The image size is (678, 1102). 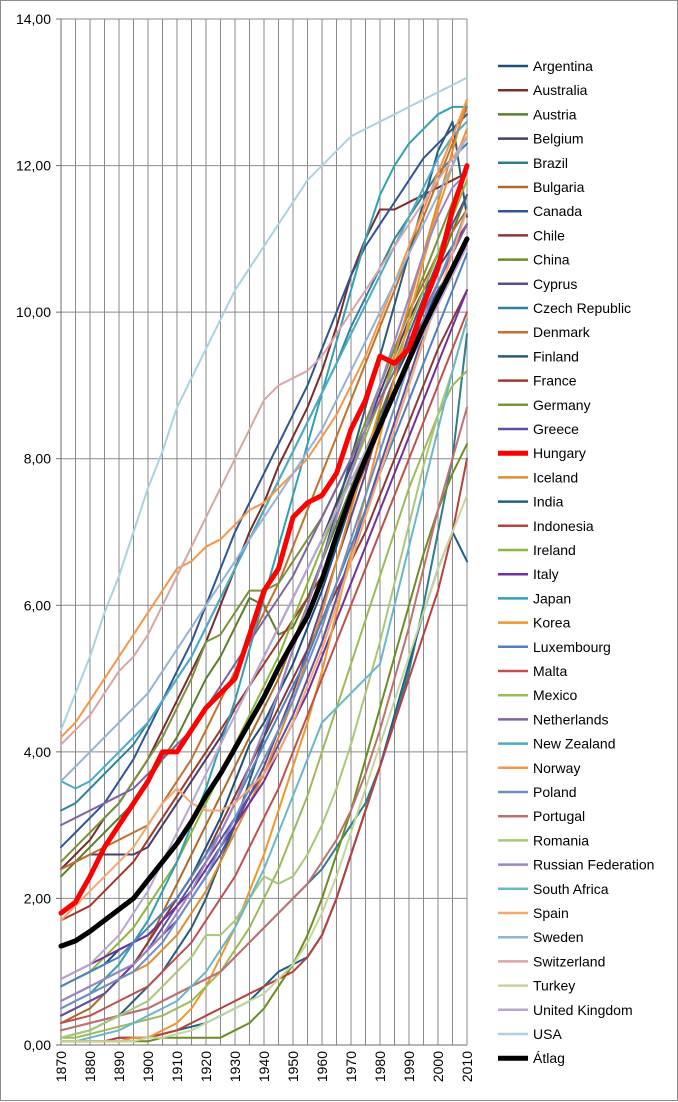 I want to click on legend-label--tlag: Átlag, so click(x=549, y=1058).